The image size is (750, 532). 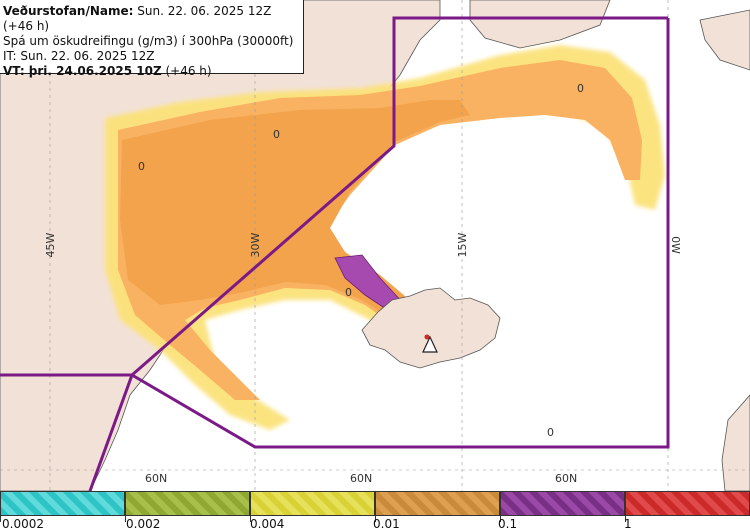 I want to click on issuer-label: Veðurstofan/Name:, so click(x=68, y=11).